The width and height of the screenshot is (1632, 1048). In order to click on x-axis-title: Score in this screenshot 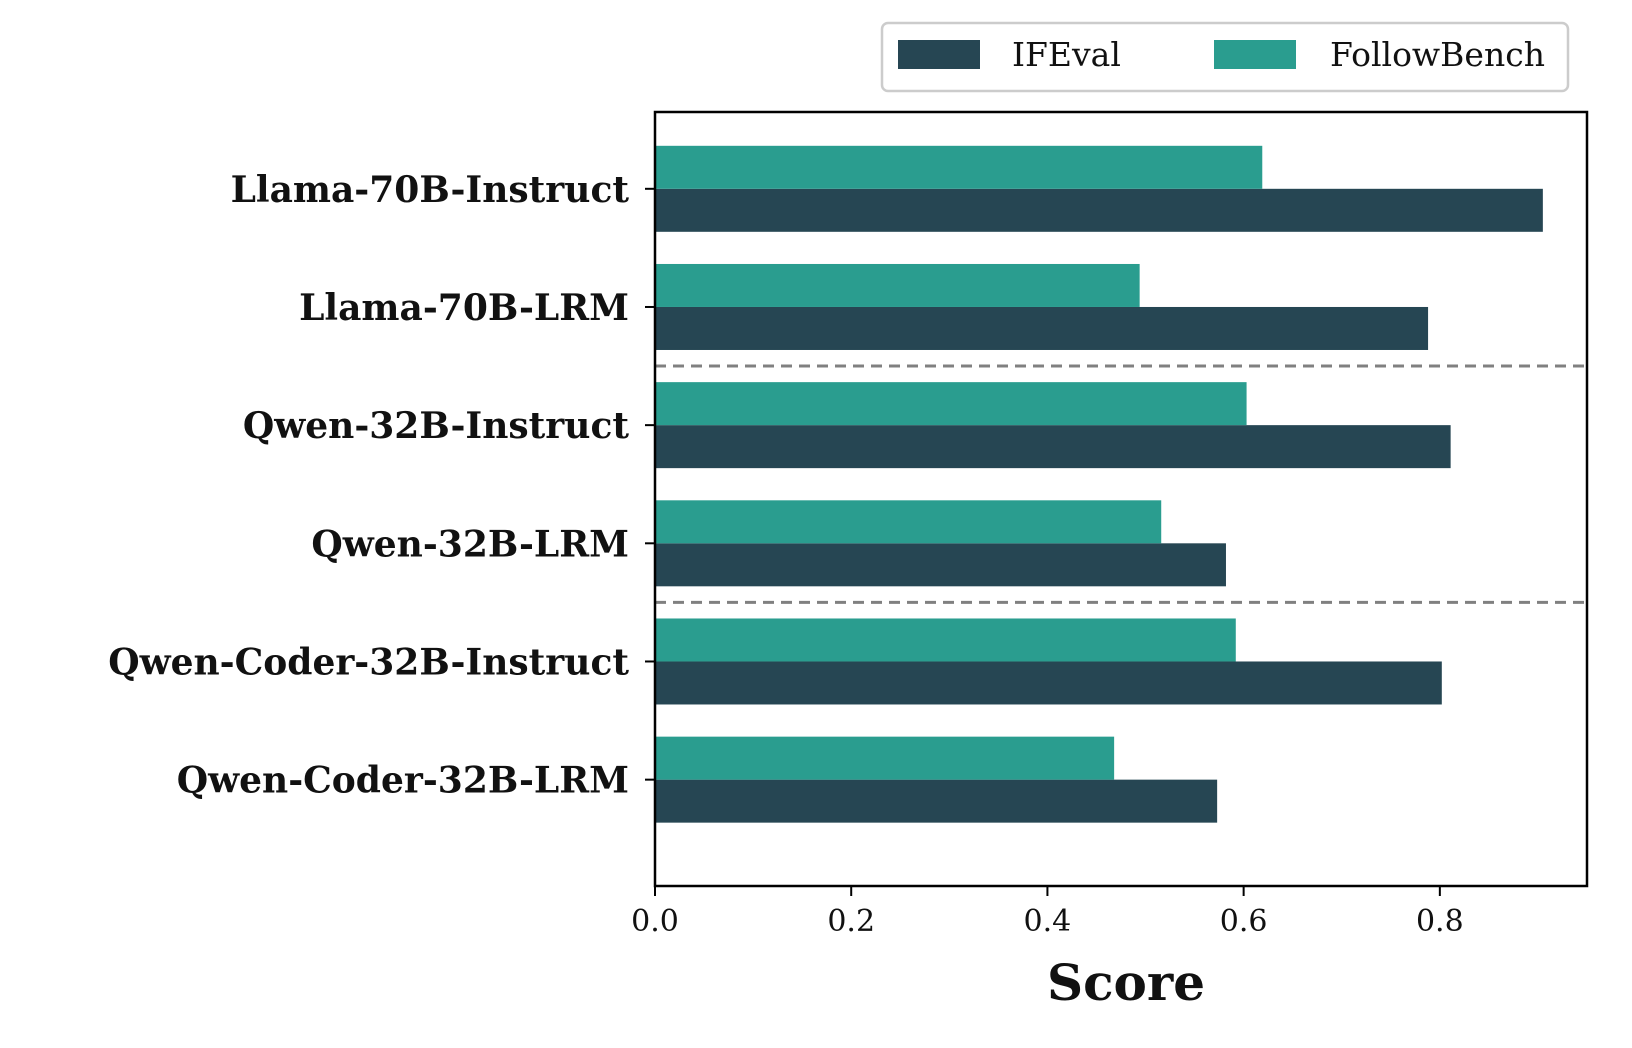, I will do `click(1126, 982)`.